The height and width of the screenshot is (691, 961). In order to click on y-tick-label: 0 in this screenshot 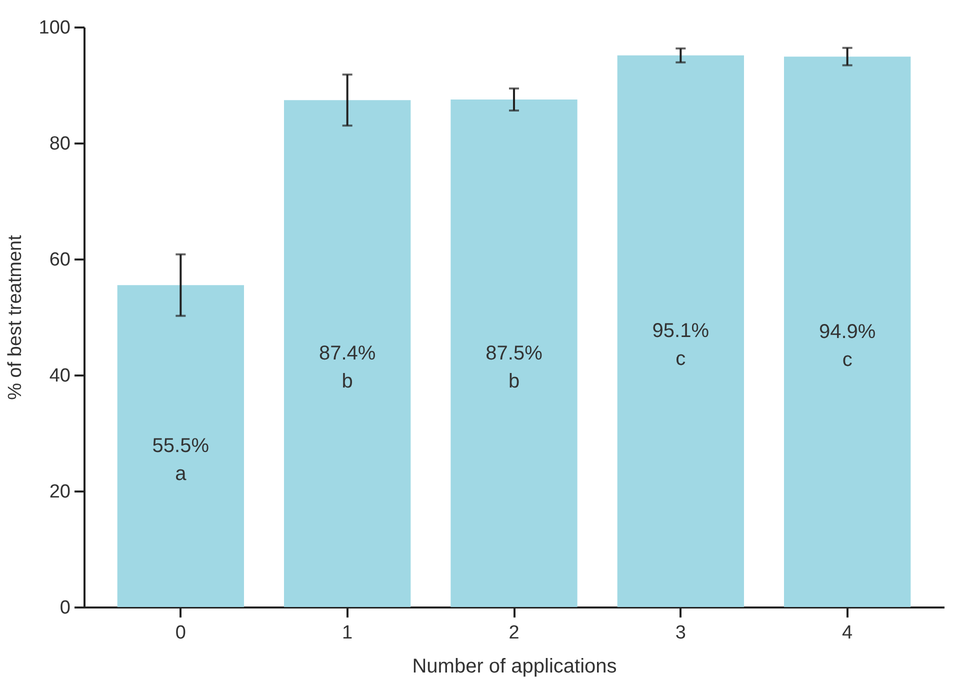, I will do `click(65, 608)`.